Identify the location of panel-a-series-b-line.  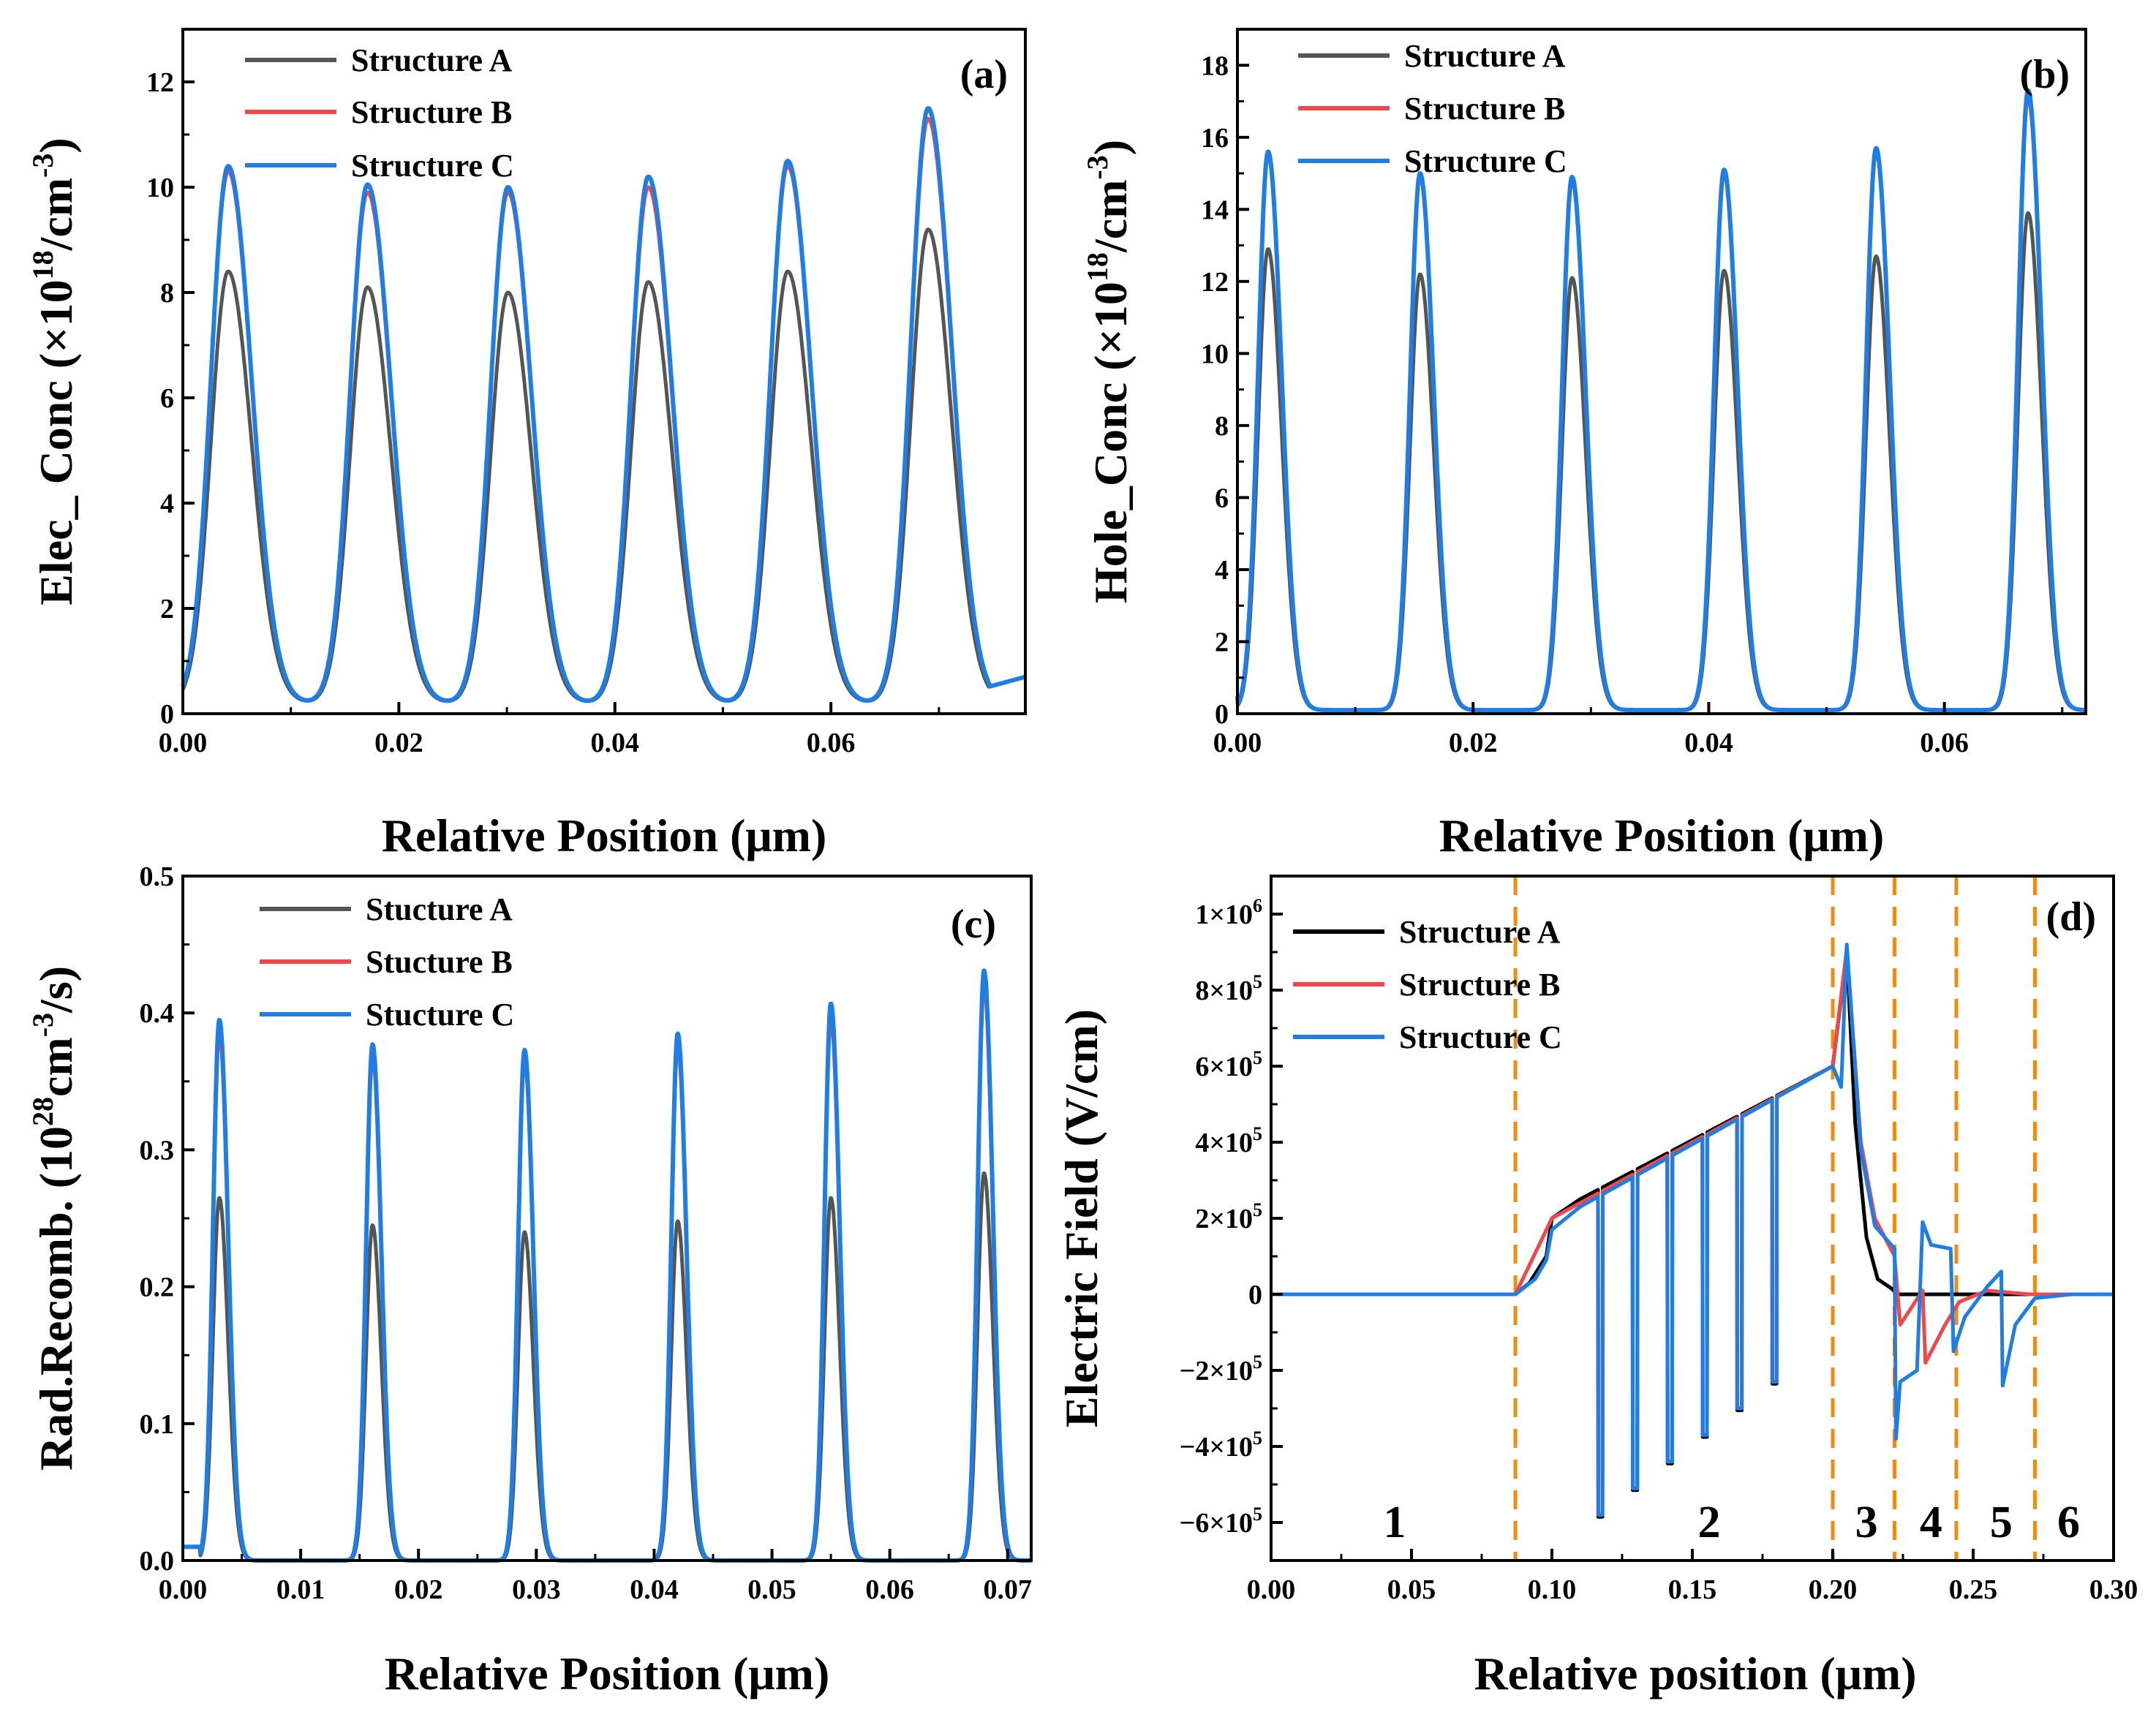
(604, 410).